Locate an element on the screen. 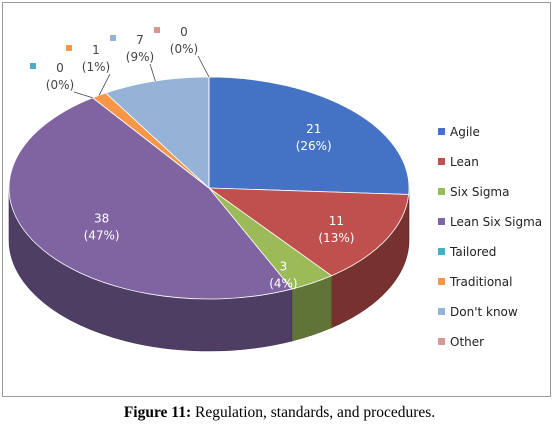 Image resolution: width=559 pixels, height=436 pixels. data-label-percent: (9%) is located at coordinates (140, 57).